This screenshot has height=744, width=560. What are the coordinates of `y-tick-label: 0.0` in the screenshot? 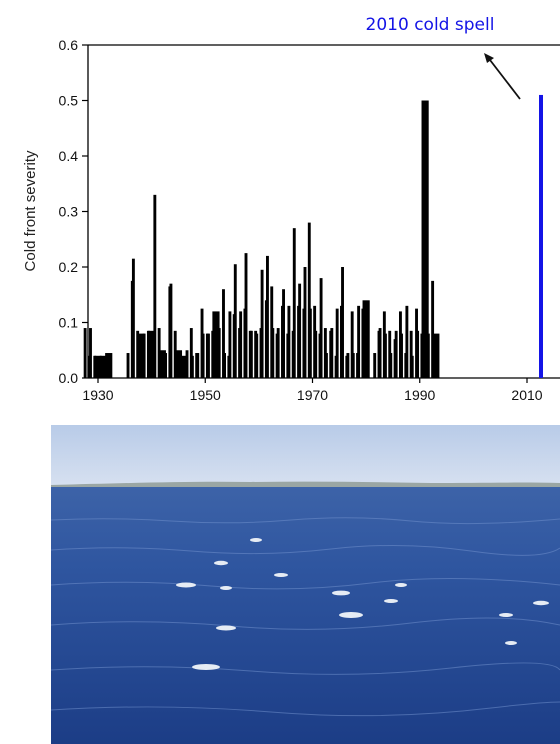 It's located at (69, 378).